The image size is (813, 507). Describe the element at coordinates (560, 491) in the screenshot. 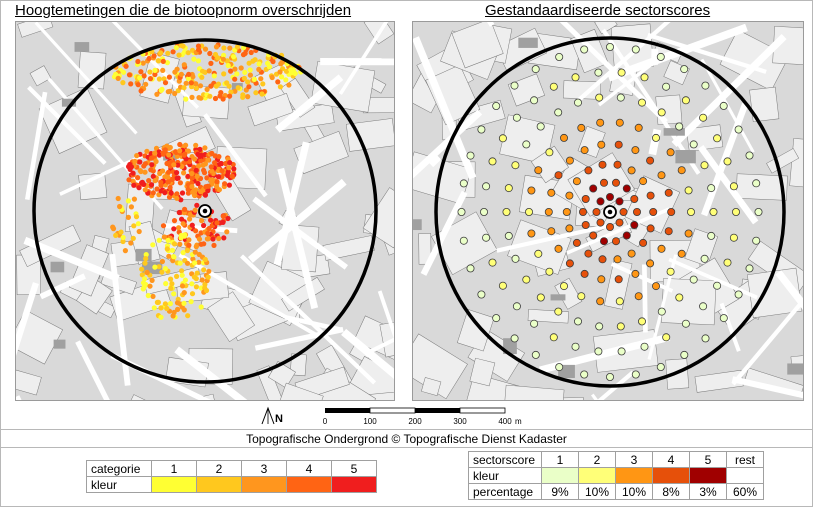

I see `legend-percentage: 9%` at that location.